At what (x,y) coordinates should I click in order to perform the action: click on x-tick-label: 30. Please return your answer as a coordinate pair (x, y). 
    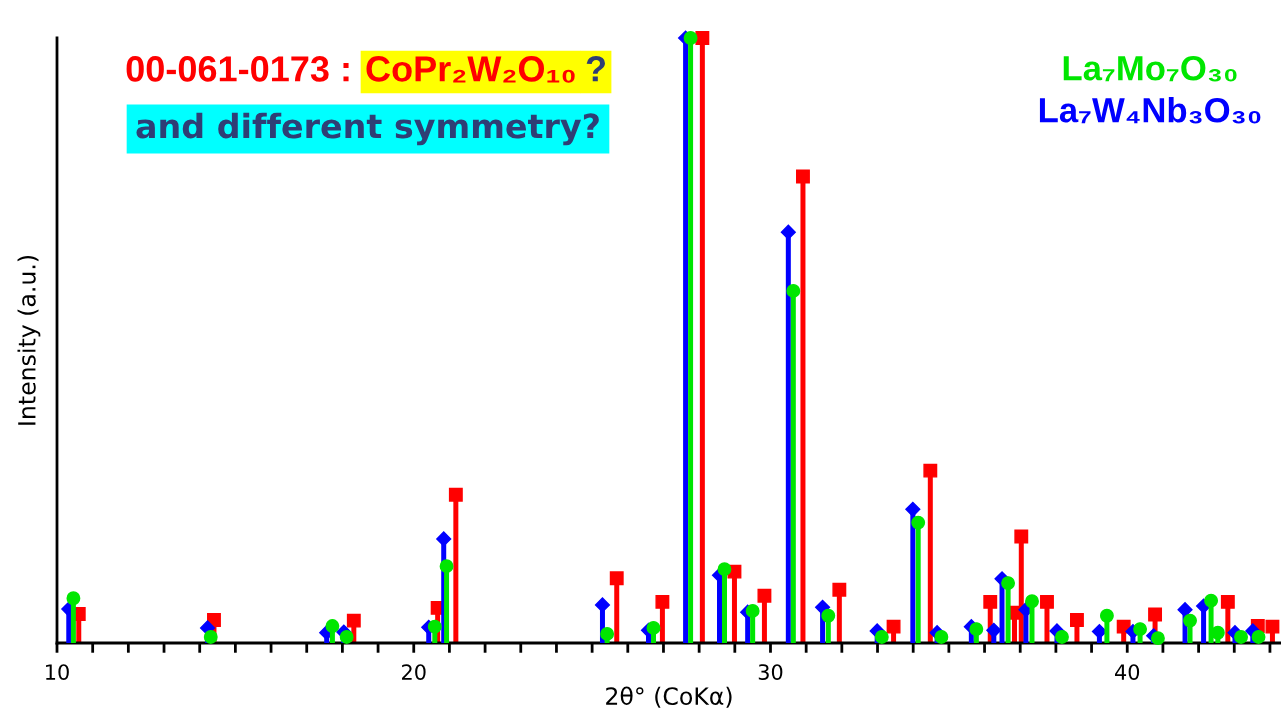
    Looking at the image, I should click on (770, 672).